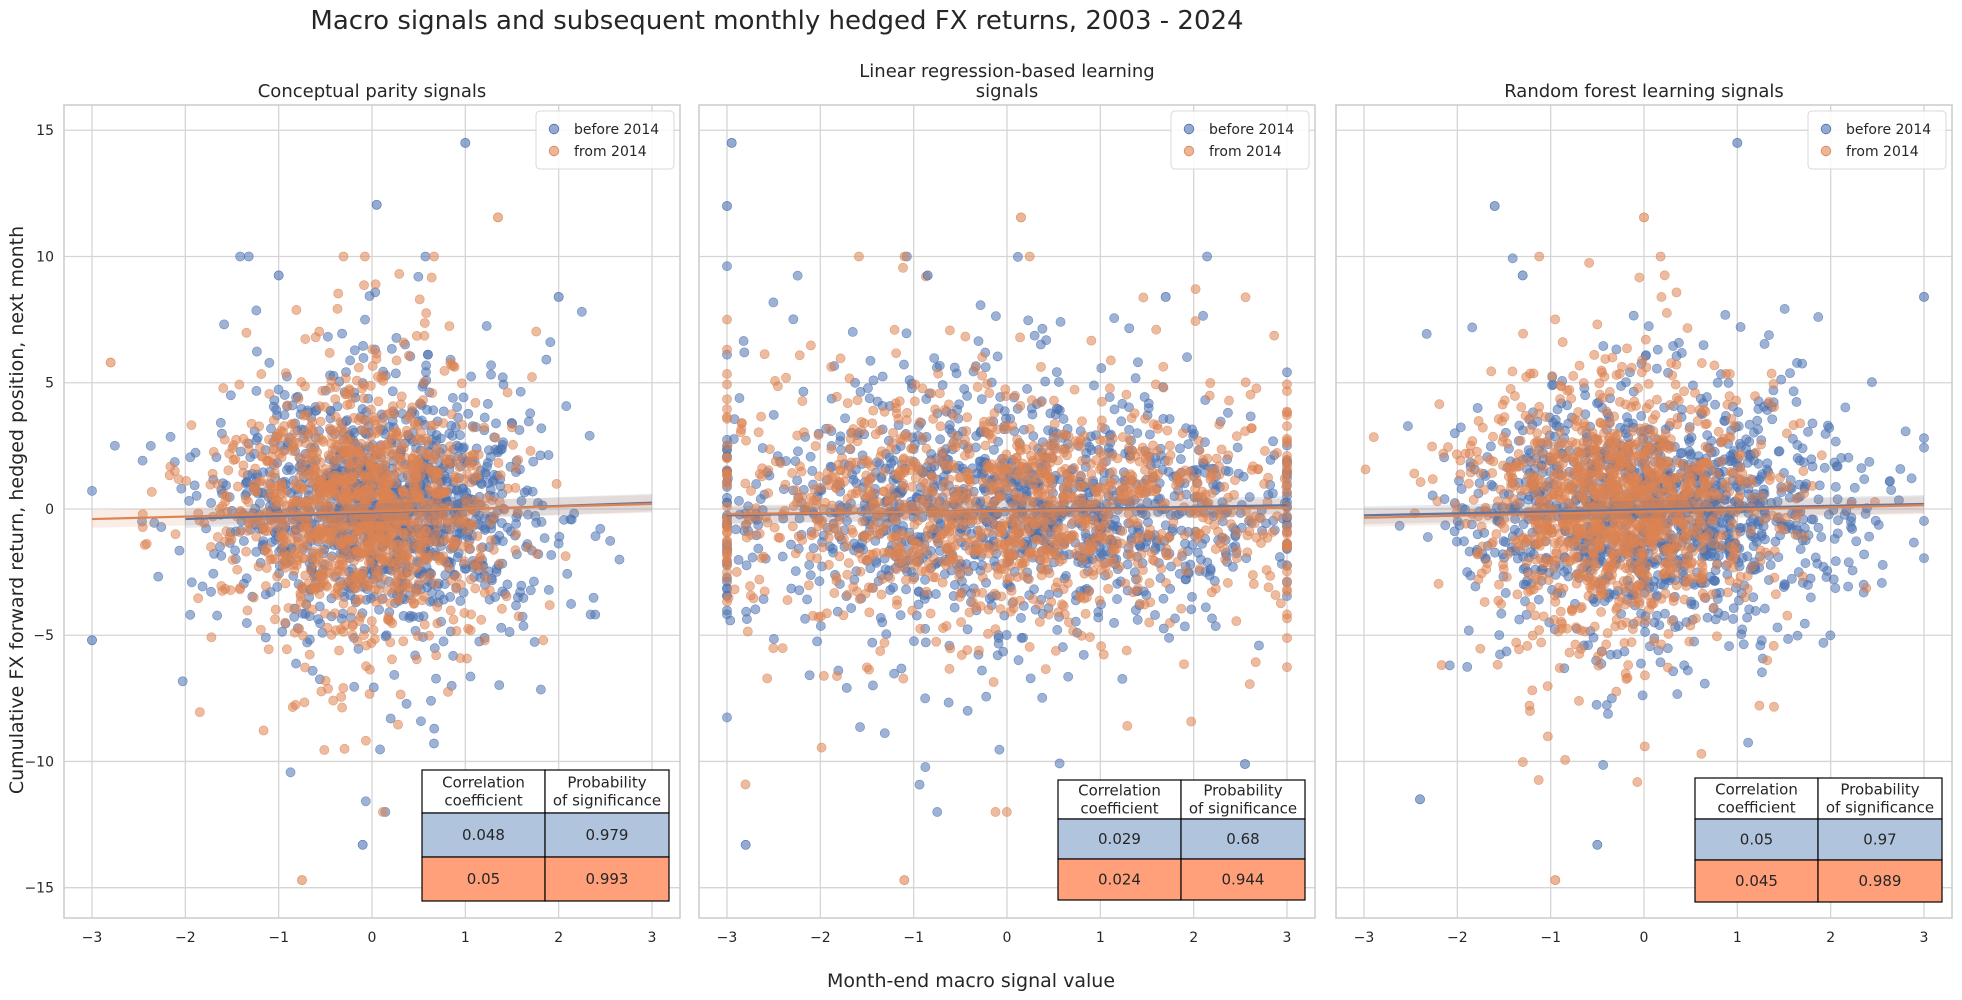  I want to click on table-header-text: Probability, so click(606, 783).